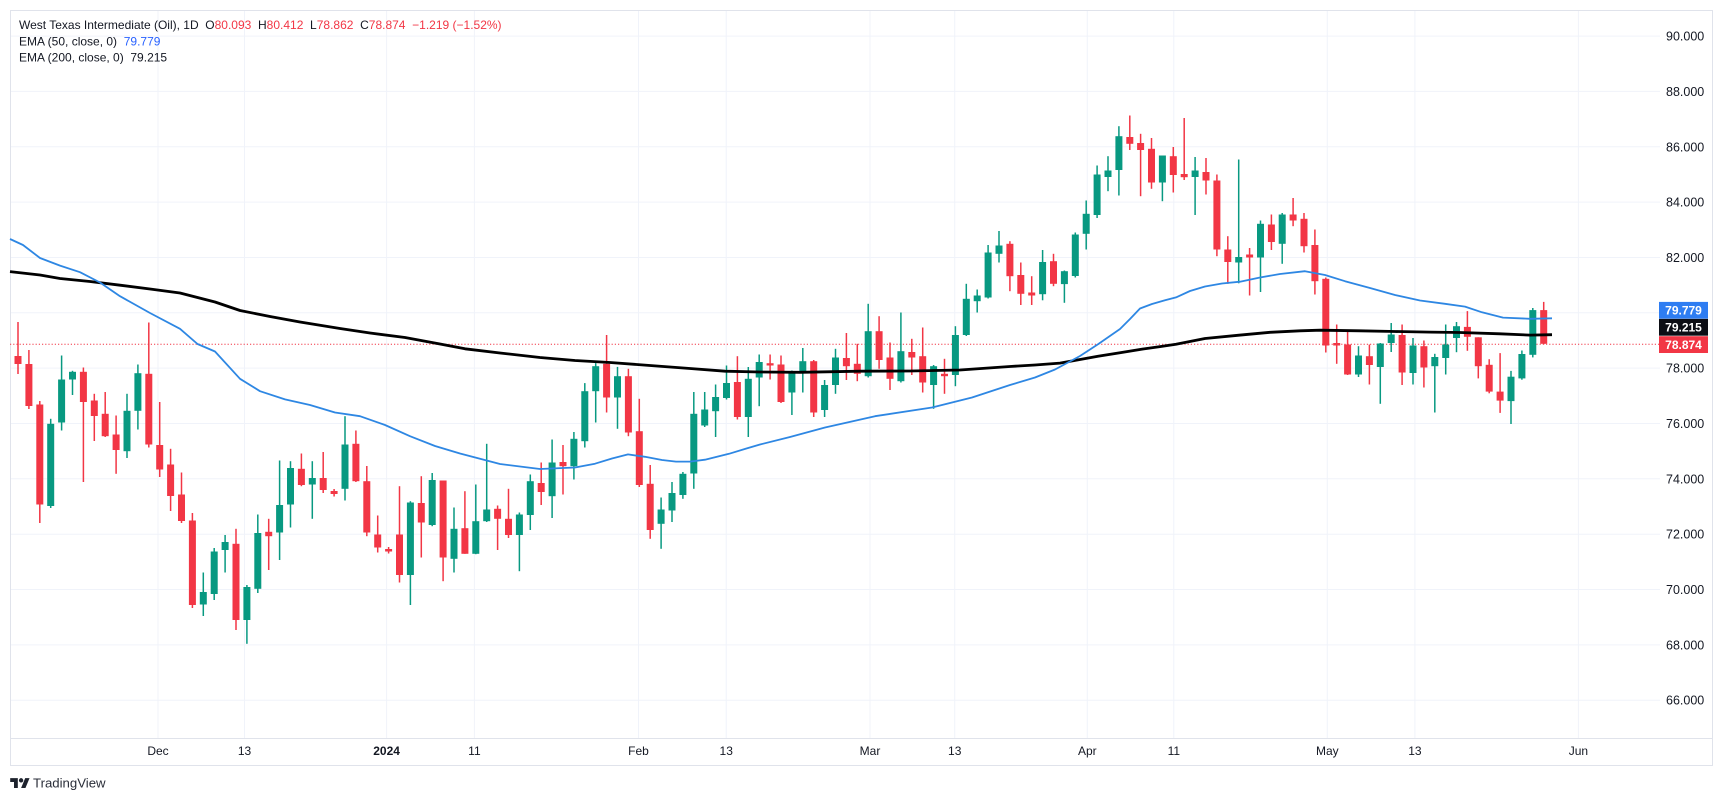 This screenshot has width=1723, height=806. I want to click on svg-text: Dec, so click(157, 751).